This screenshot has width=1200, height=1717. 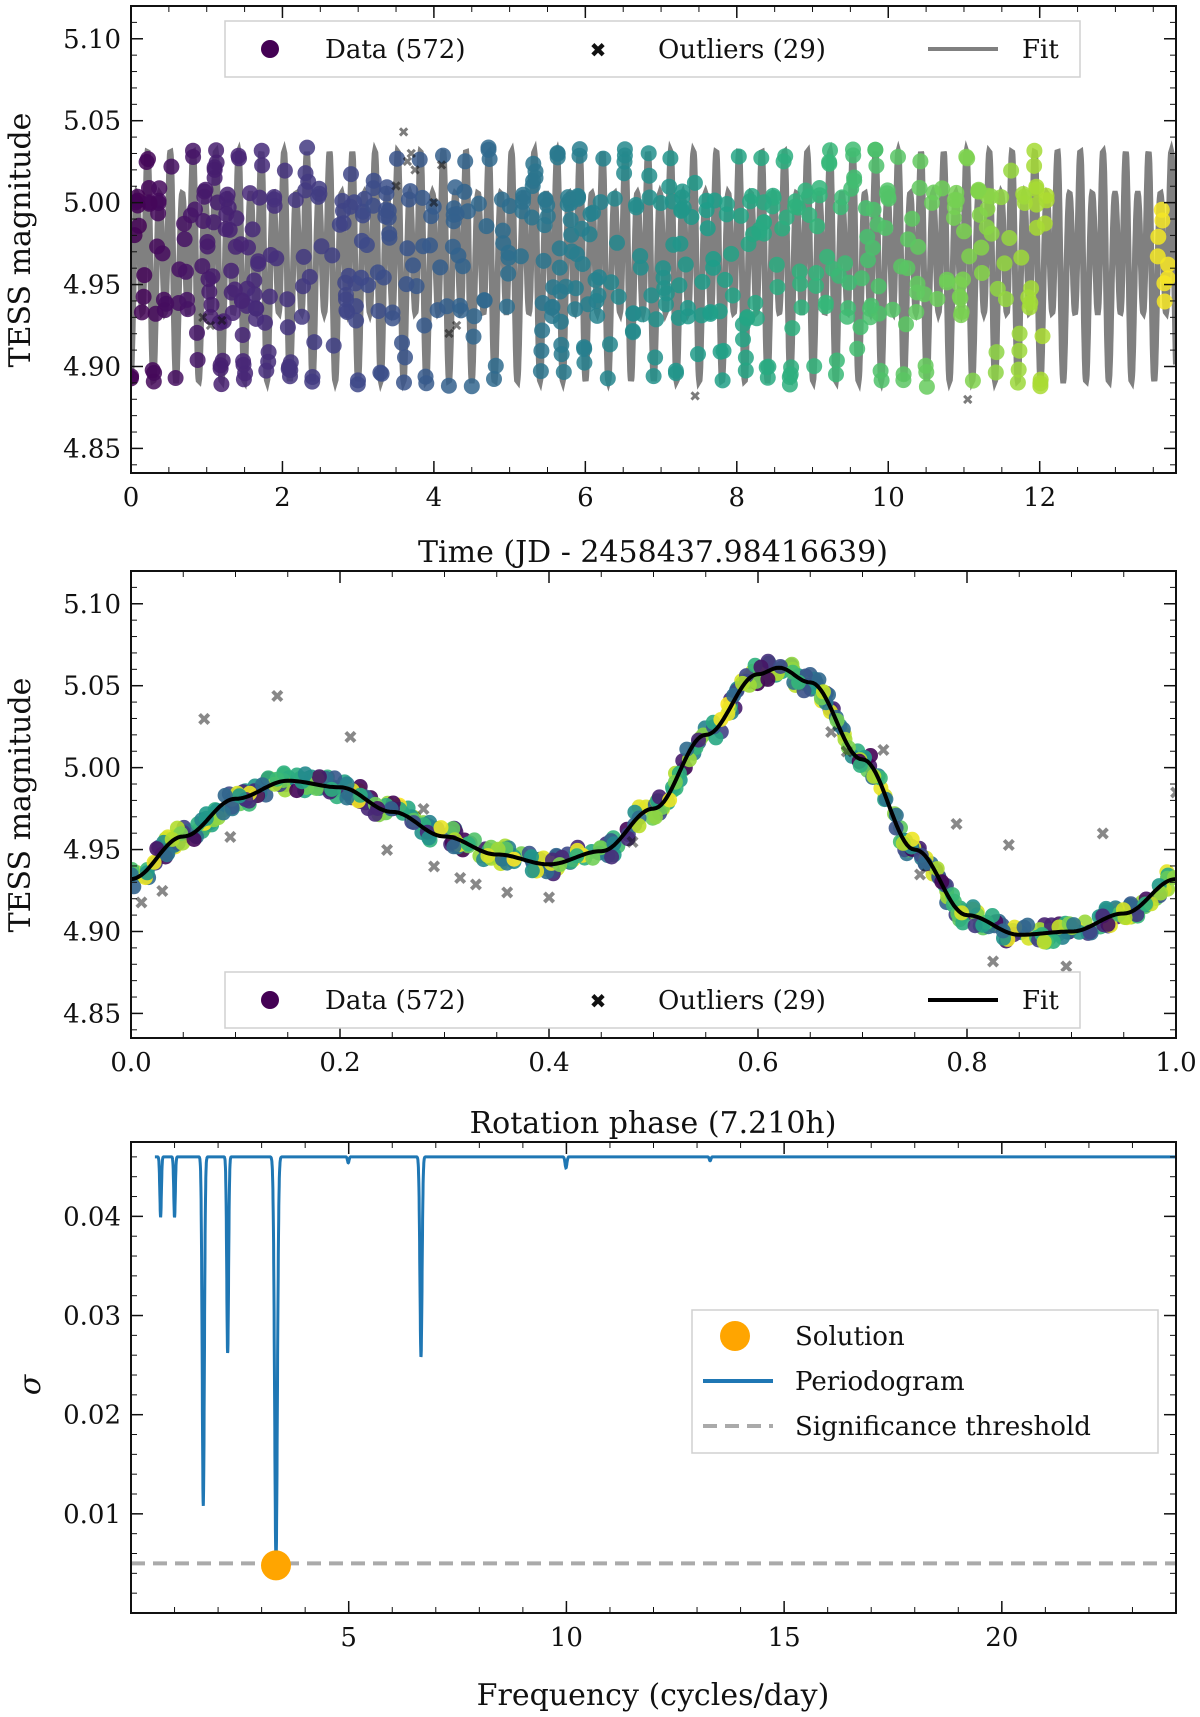 What do you see at coordinates (92, 1317) in the screenshot?
I see `y-tick-label: 0.03` at bounding box center [92, 1317].